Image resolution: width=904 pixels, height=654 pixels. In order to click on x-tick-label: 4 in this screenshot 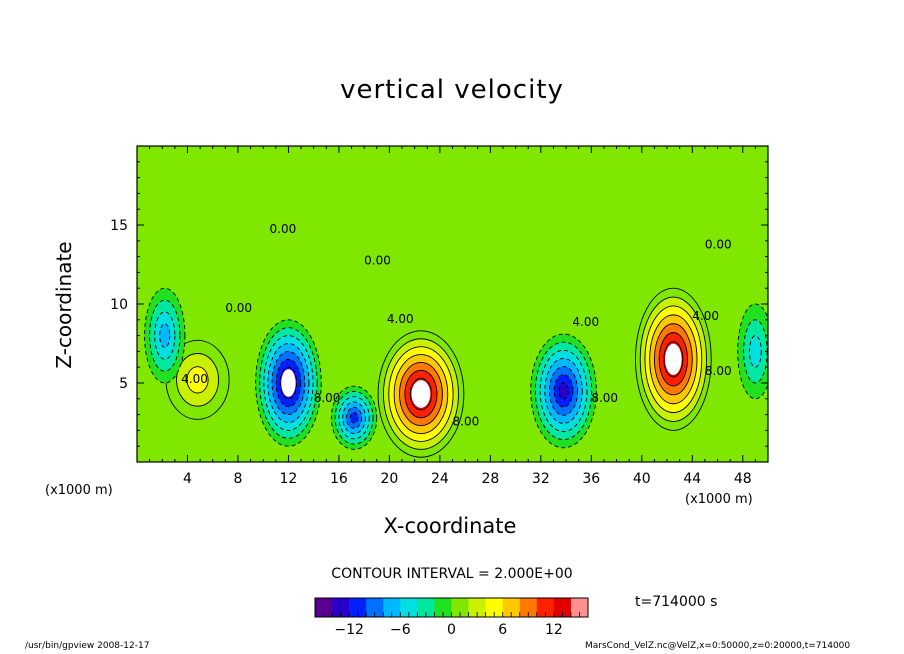, I will do `click(187, 479)`.